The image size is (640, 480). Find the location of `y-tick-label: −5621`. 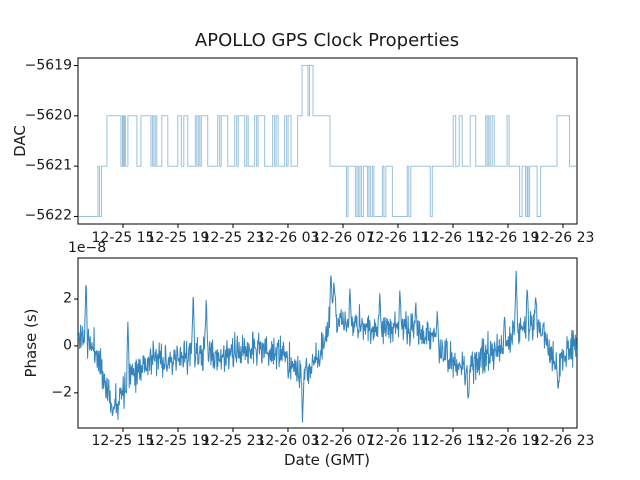

y-tick-label: −5621 is located at coordinates (48, 165).